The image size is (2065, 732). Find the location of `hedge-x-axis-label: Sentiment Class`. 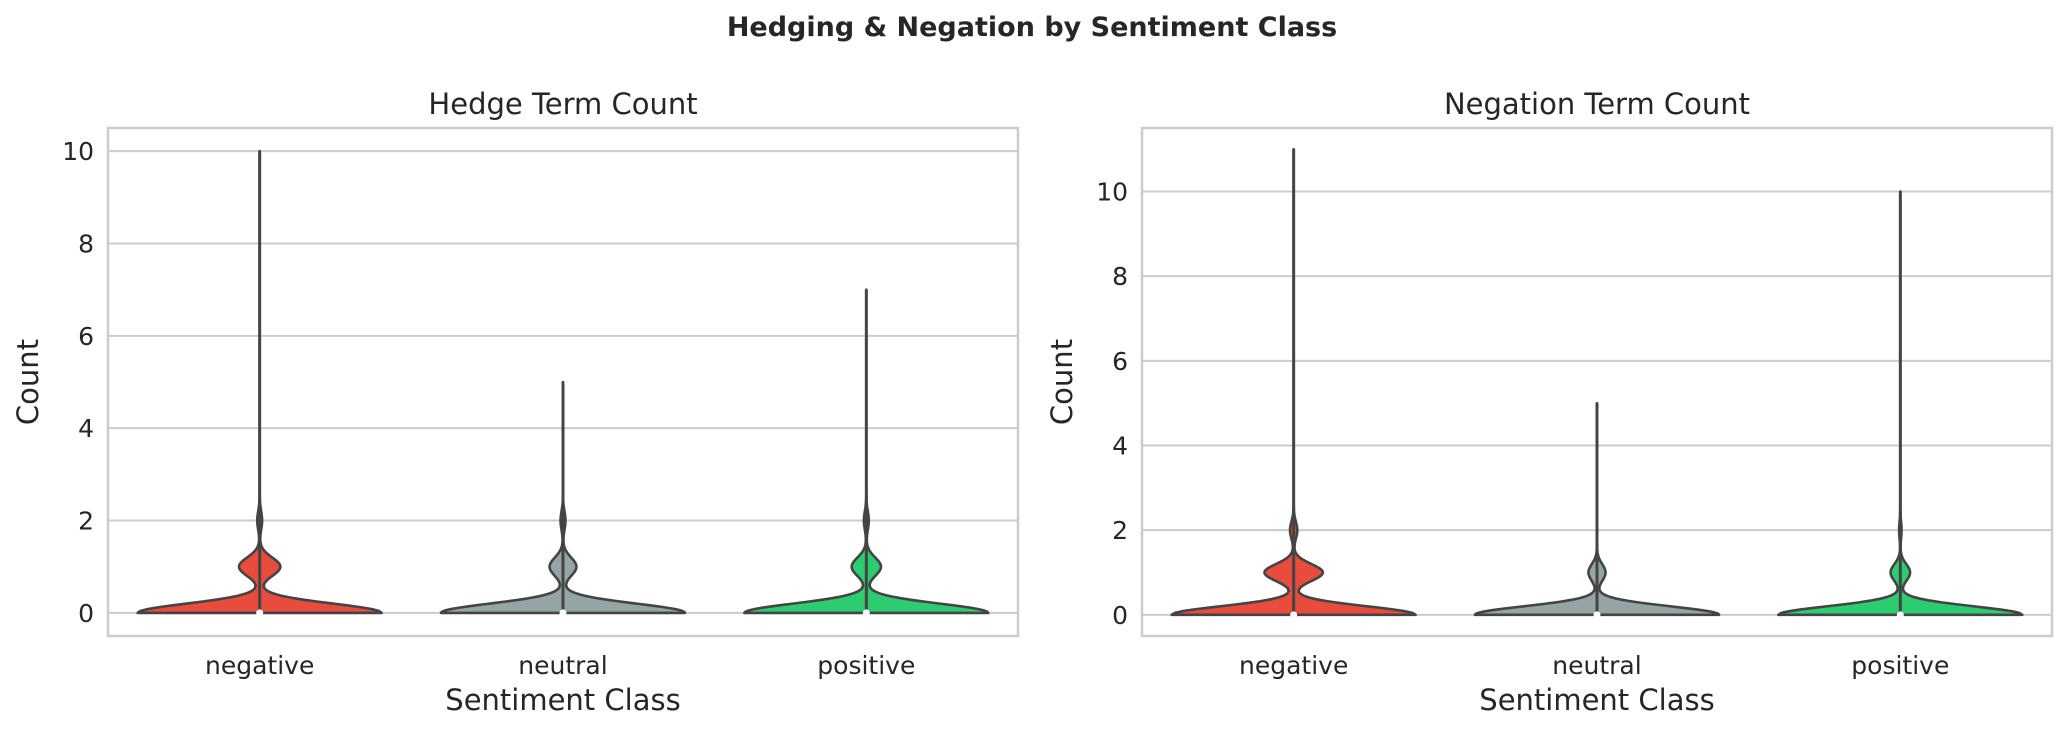

hedge-x-axis-label: Sentiment Class is located at coordinates (562, 700).